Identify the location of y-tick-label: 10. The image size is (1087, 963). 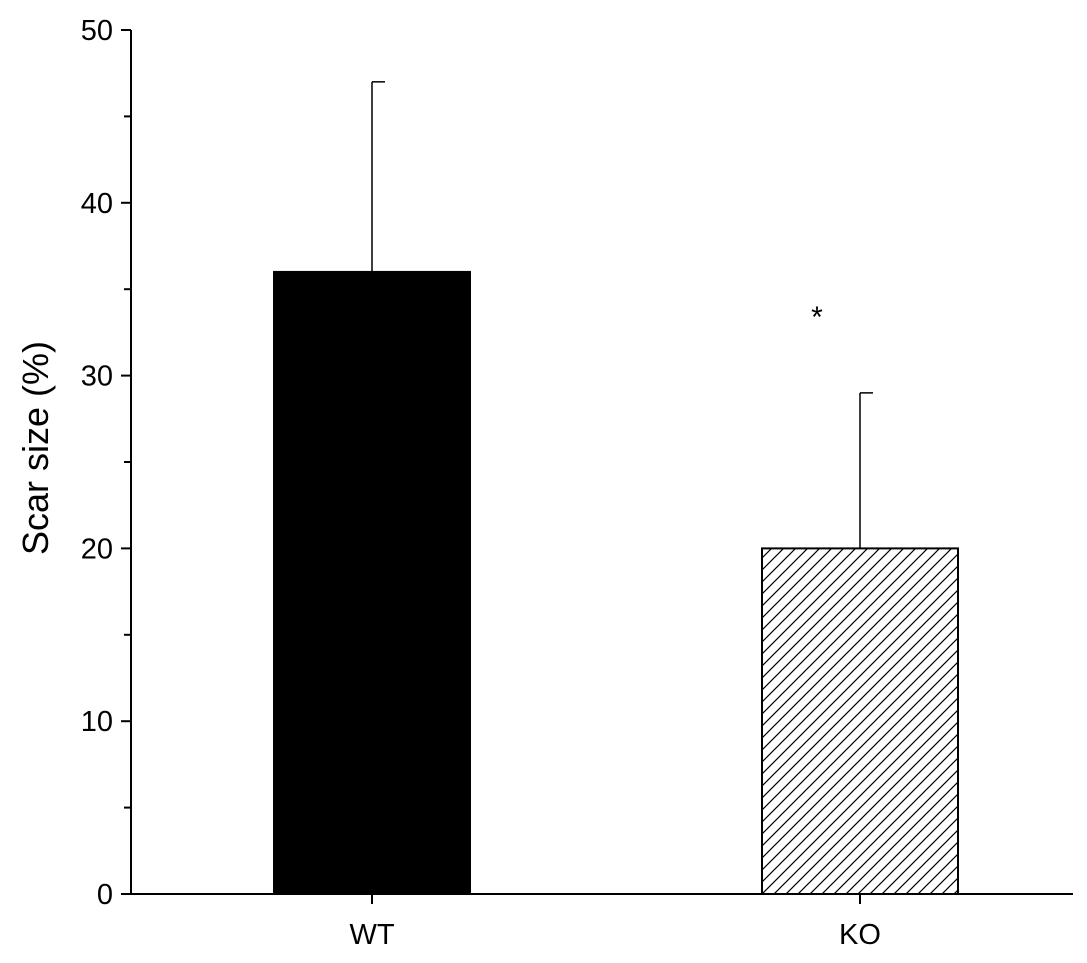
(97, 722).